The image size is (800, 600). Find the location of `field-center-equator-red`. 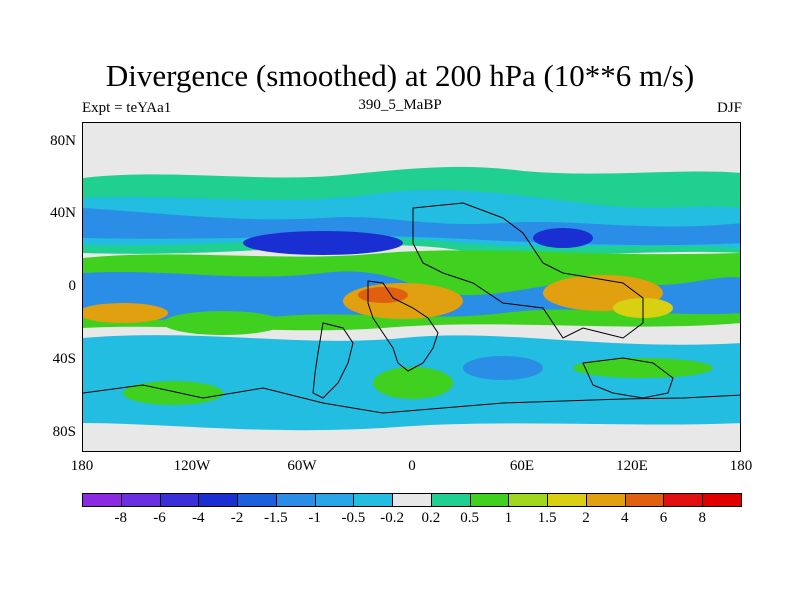

field-center-equator-red is located at coordinates (383, 295).